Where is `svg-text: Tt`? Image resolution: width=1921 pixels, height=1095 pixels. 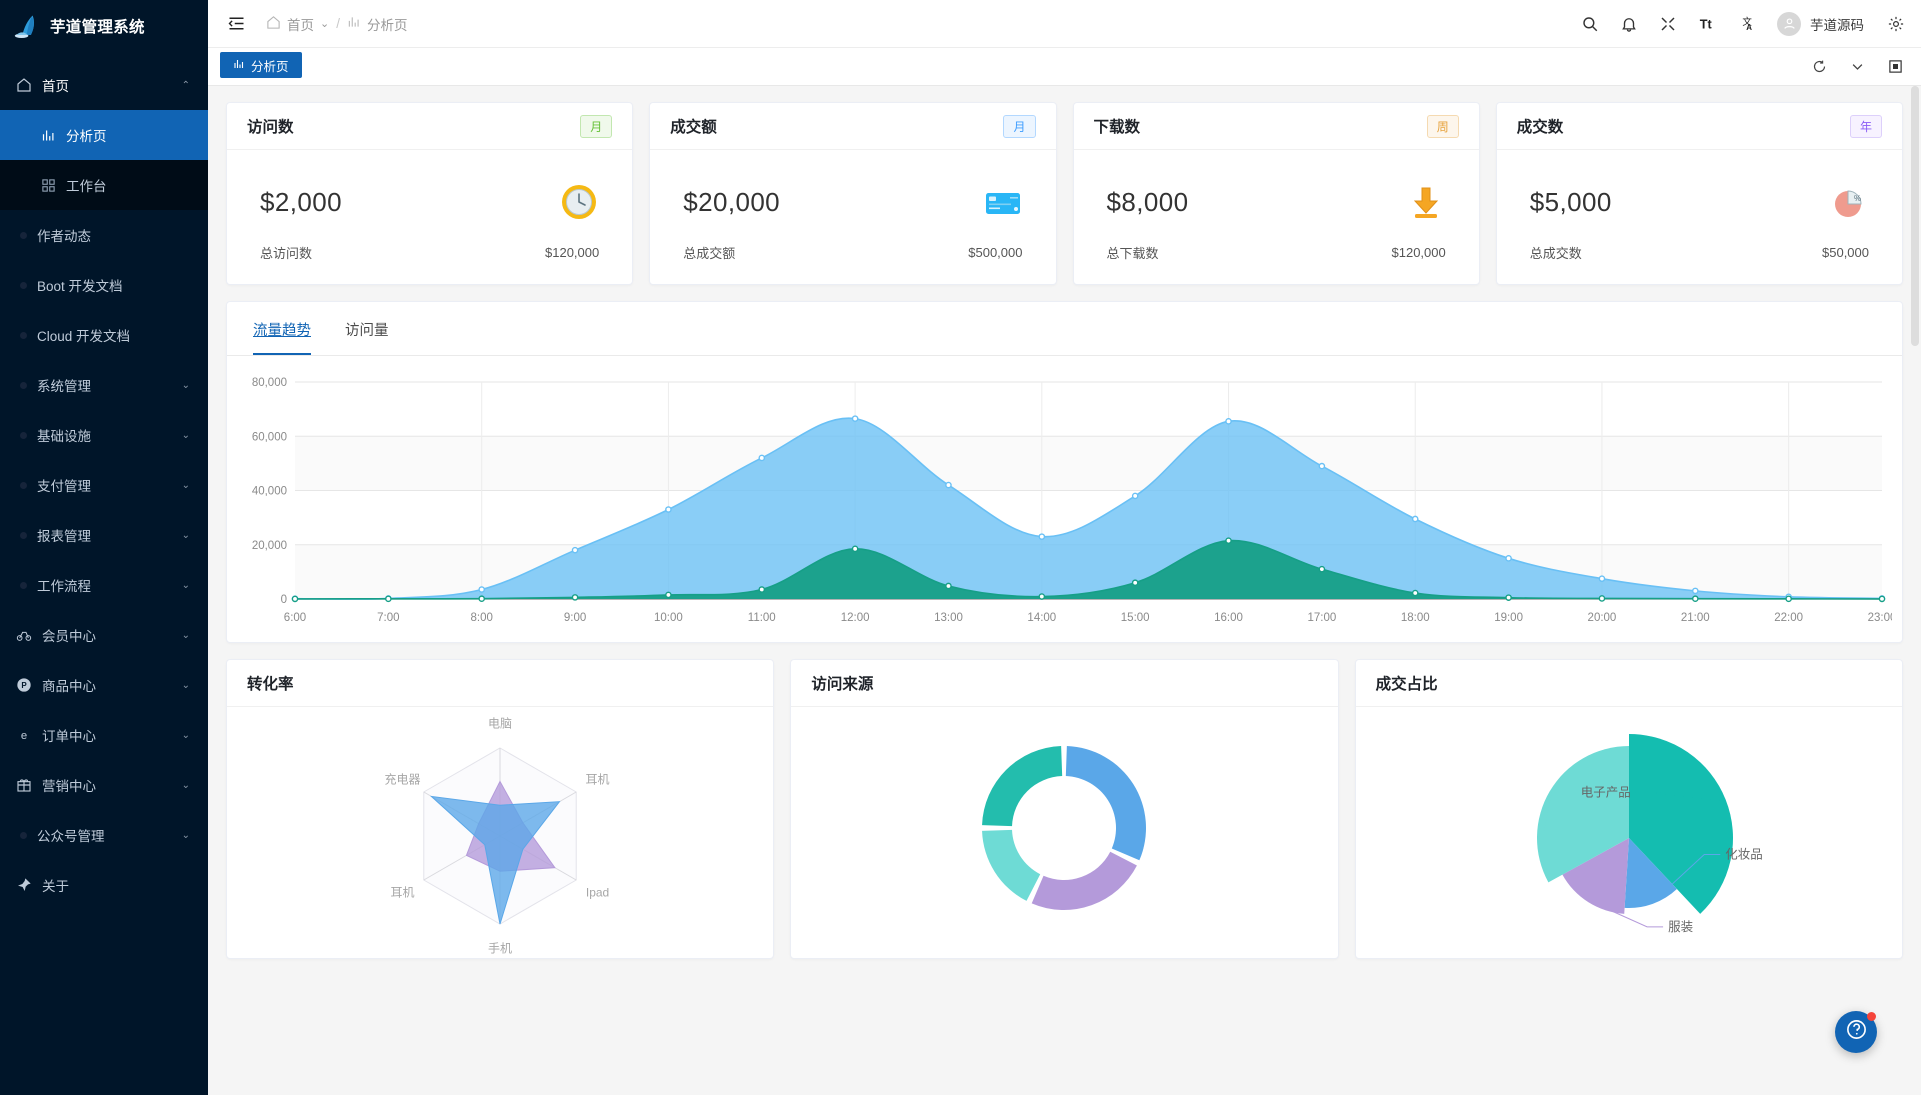
svg-text: Tt is located at coordinates (1706, 24).